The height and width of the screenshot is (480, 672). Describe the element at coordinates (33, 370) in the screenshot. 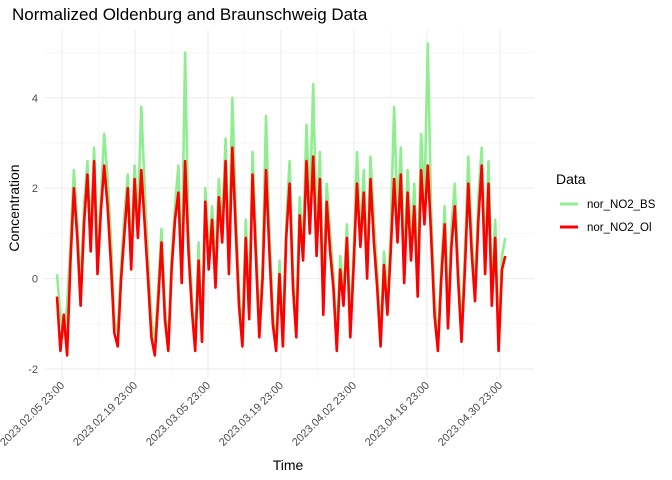

I see `y-tick-label: -2` at that location.